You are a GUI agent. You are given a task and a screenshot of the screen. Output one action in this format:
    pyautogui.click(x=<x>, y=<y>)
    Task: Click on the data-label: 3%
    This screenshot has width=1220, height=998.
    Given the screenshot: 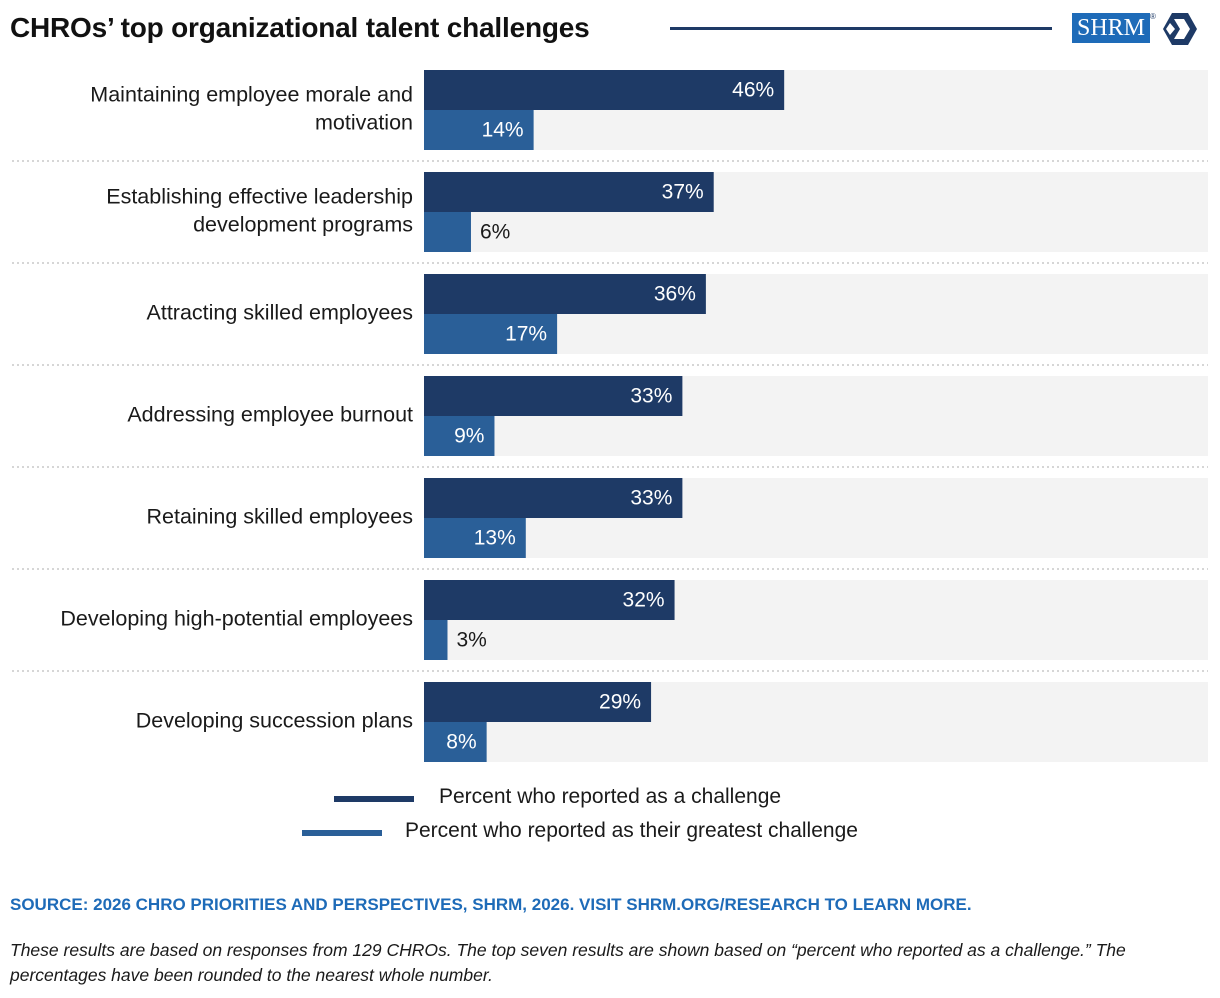 What is the action you would take?
    pyautogui.click(x=471, y=640)
    